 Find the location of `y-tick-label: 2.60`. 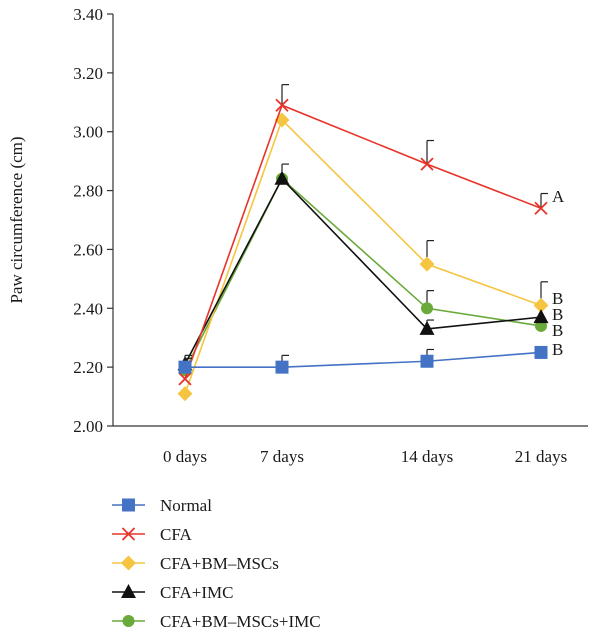

y-tick-label: 2.60 is located at coordinates (88, 249).